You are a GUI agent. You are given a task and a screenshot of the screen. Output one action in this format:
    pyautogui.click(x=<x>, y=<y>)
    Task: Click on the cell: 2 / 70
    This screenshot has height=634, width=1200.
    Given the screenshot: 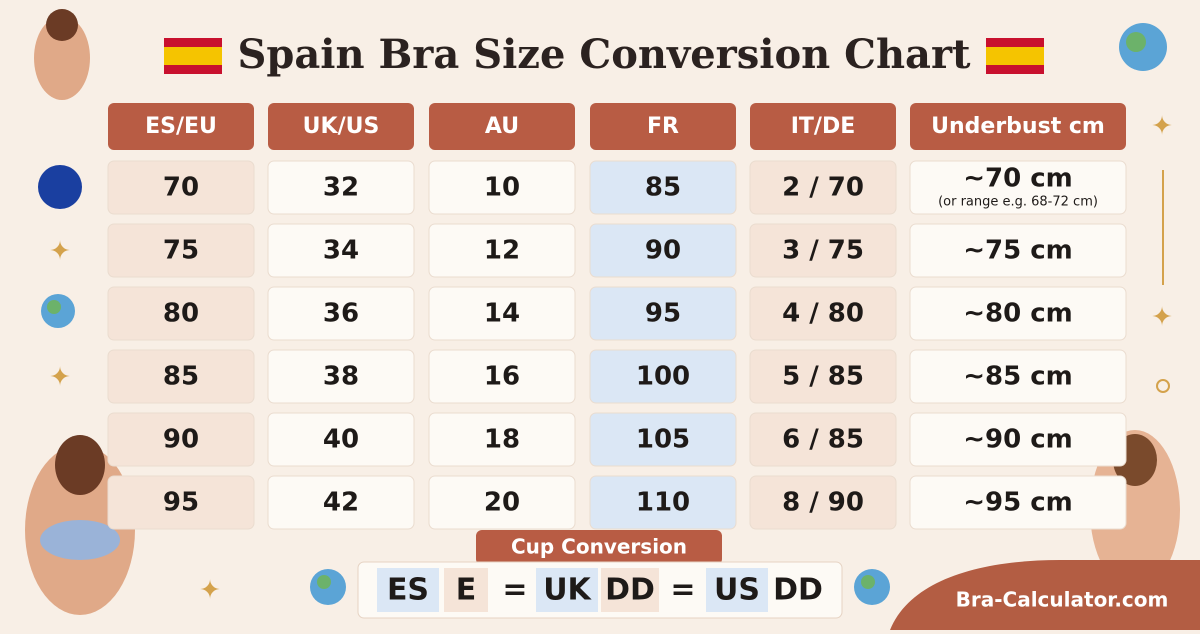 What is the action you would take?
    pyautogui.click(x=823, y=188)
    